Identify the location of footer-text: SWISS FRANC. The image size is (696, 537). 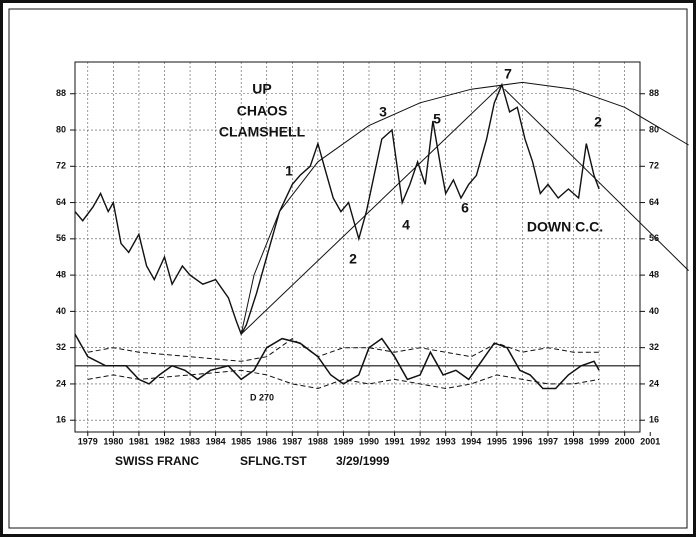
(157, 461).